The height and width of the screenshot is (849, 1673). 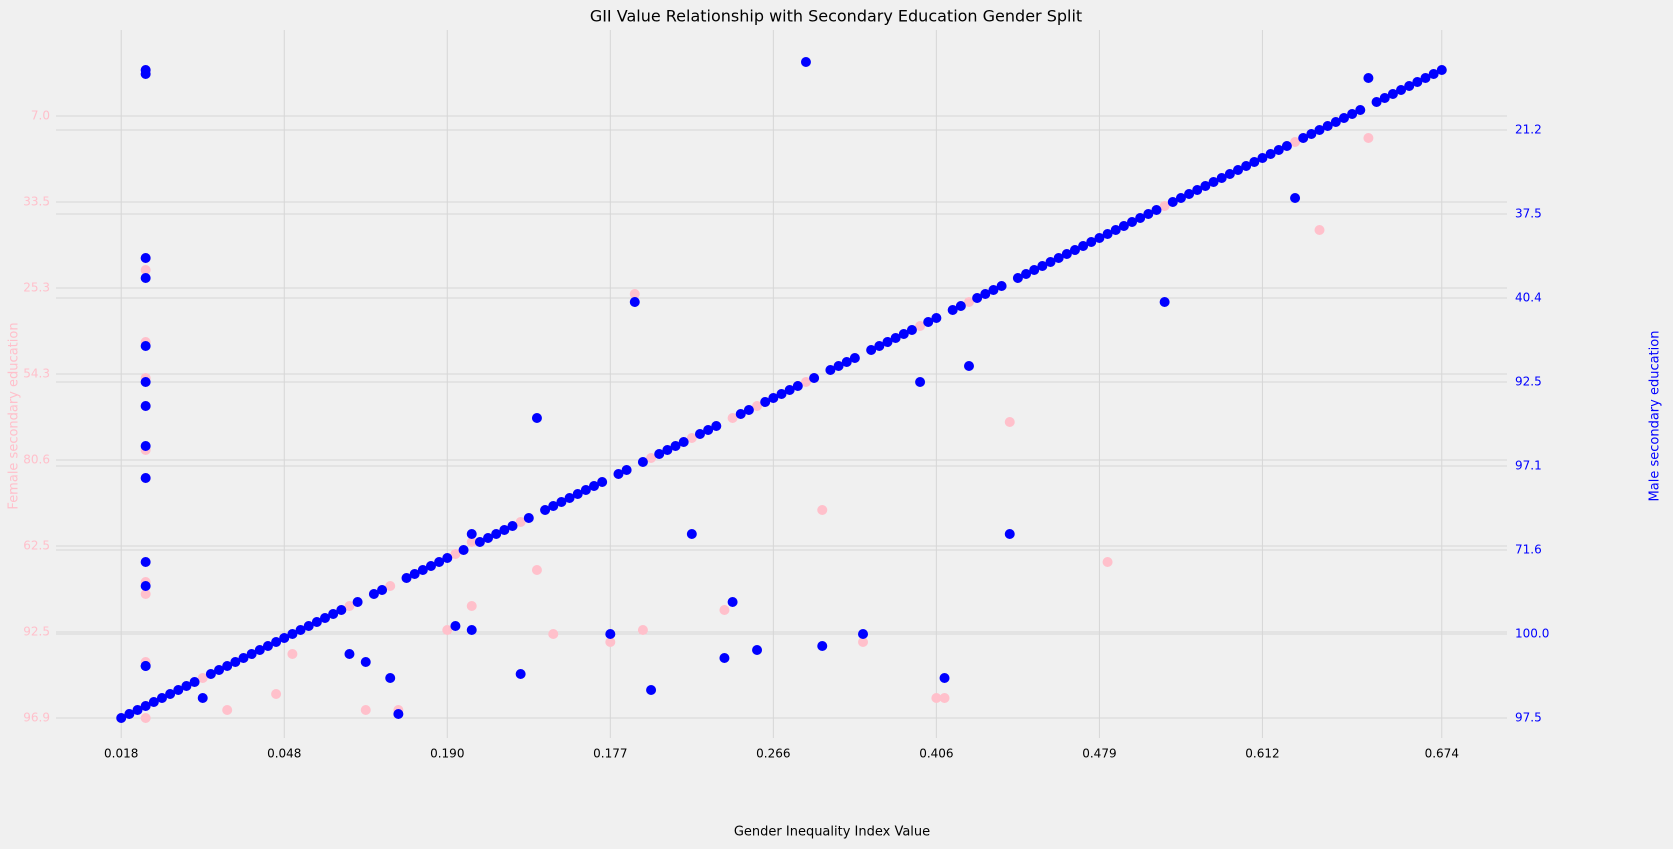 I want to click on x-tick-label: 0.406, so click(x=936, y=754).